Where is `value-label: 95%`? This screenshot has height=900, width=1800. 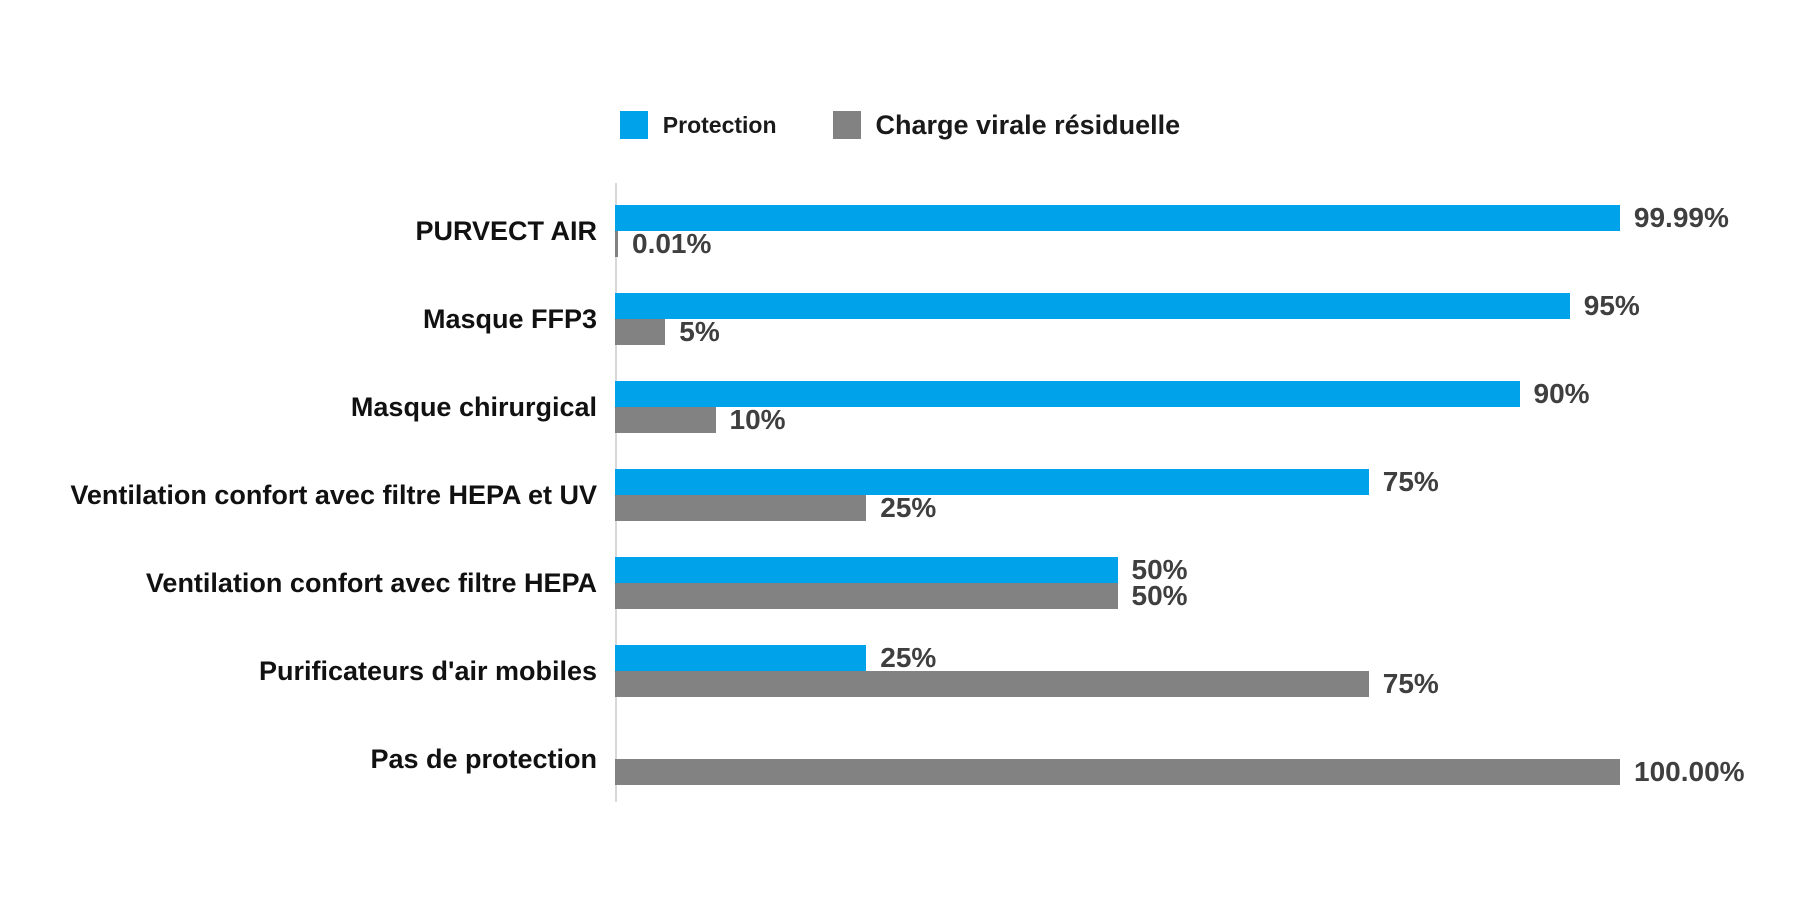 value-label: 95% is located at coordinates (1611, 305).